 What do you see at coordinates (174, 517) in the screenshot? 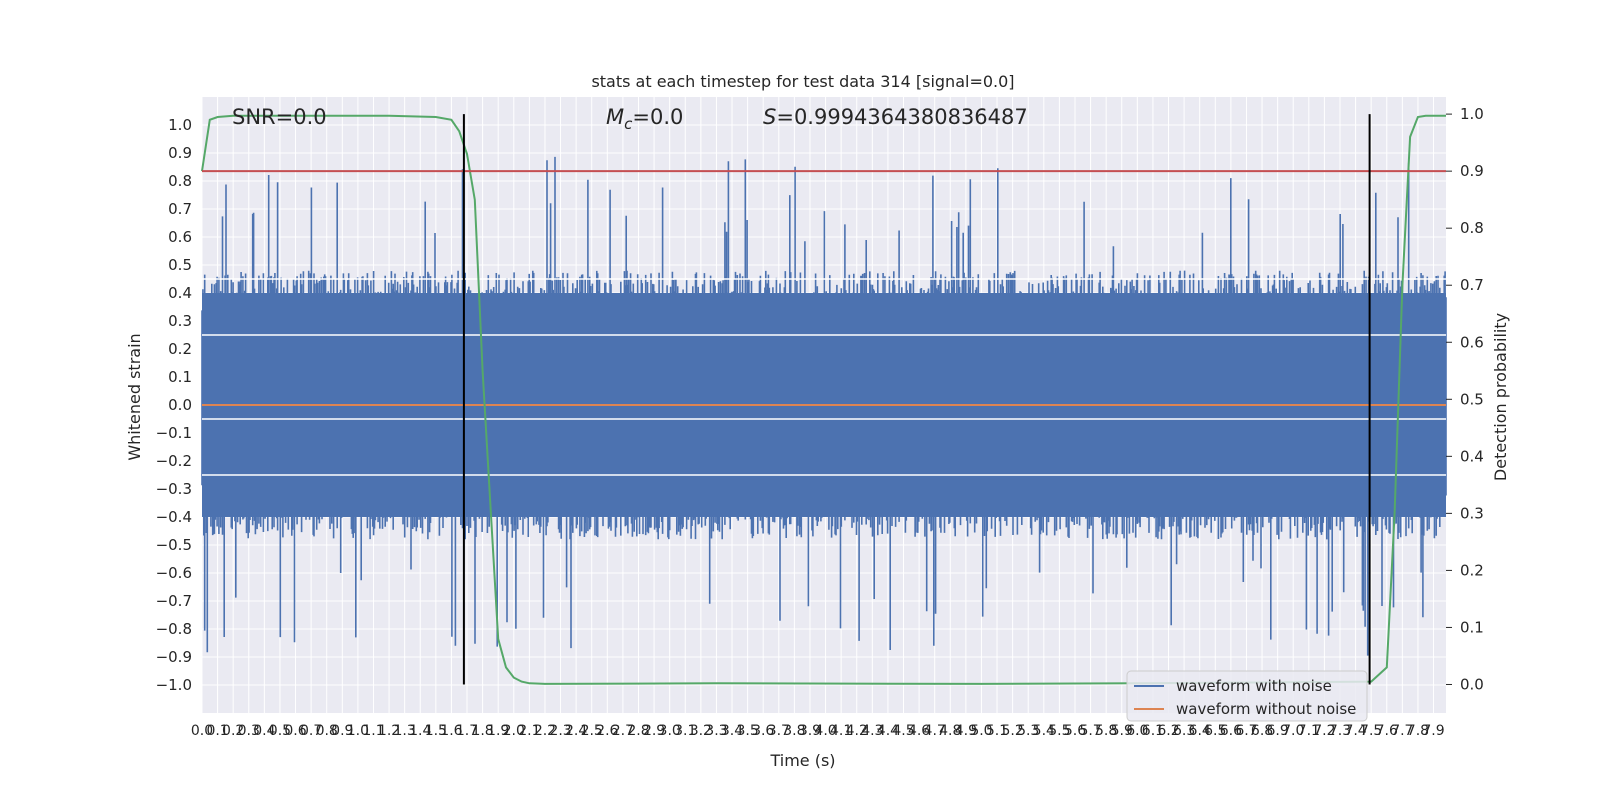
I see `y-tick-label-left: −0.4` at bounding box center [174, 517].